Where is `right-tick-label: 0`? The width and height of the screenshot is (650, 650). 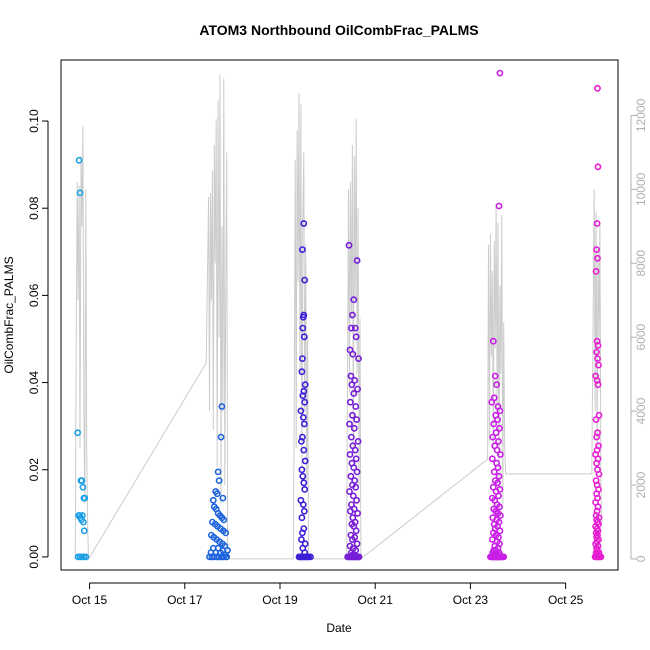 right-tick-label: 0 is located at coordinates (641, 558).